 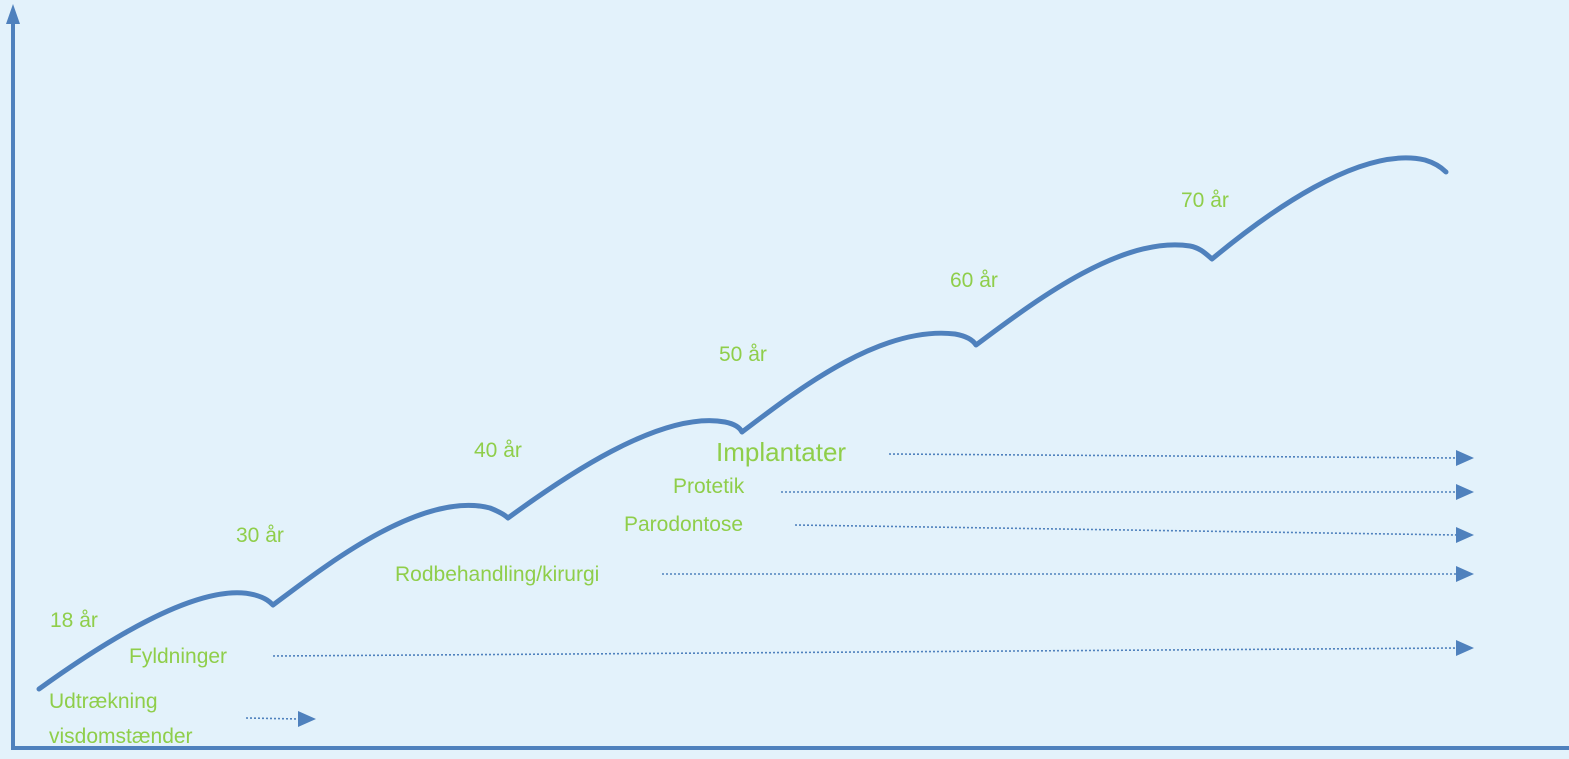 I want to click on treatment-label-udtraekning-line1: Udtrækning, so click(x=103, y=701).